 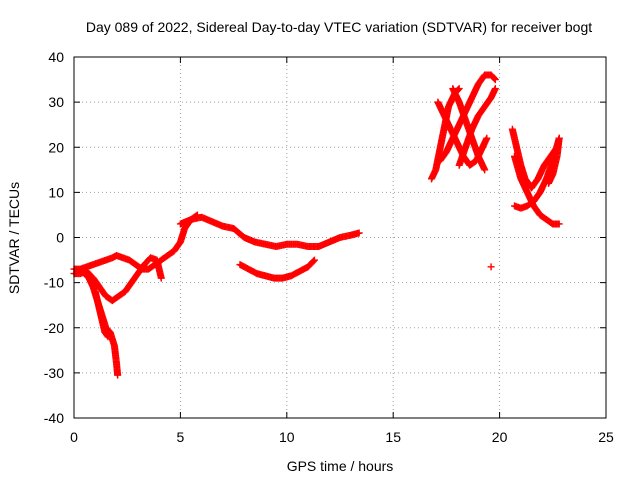 What do you see at coordinates (56, 57) in the screenshot?
I see `y-tick-label: 40` at bounding box center [56, 57].